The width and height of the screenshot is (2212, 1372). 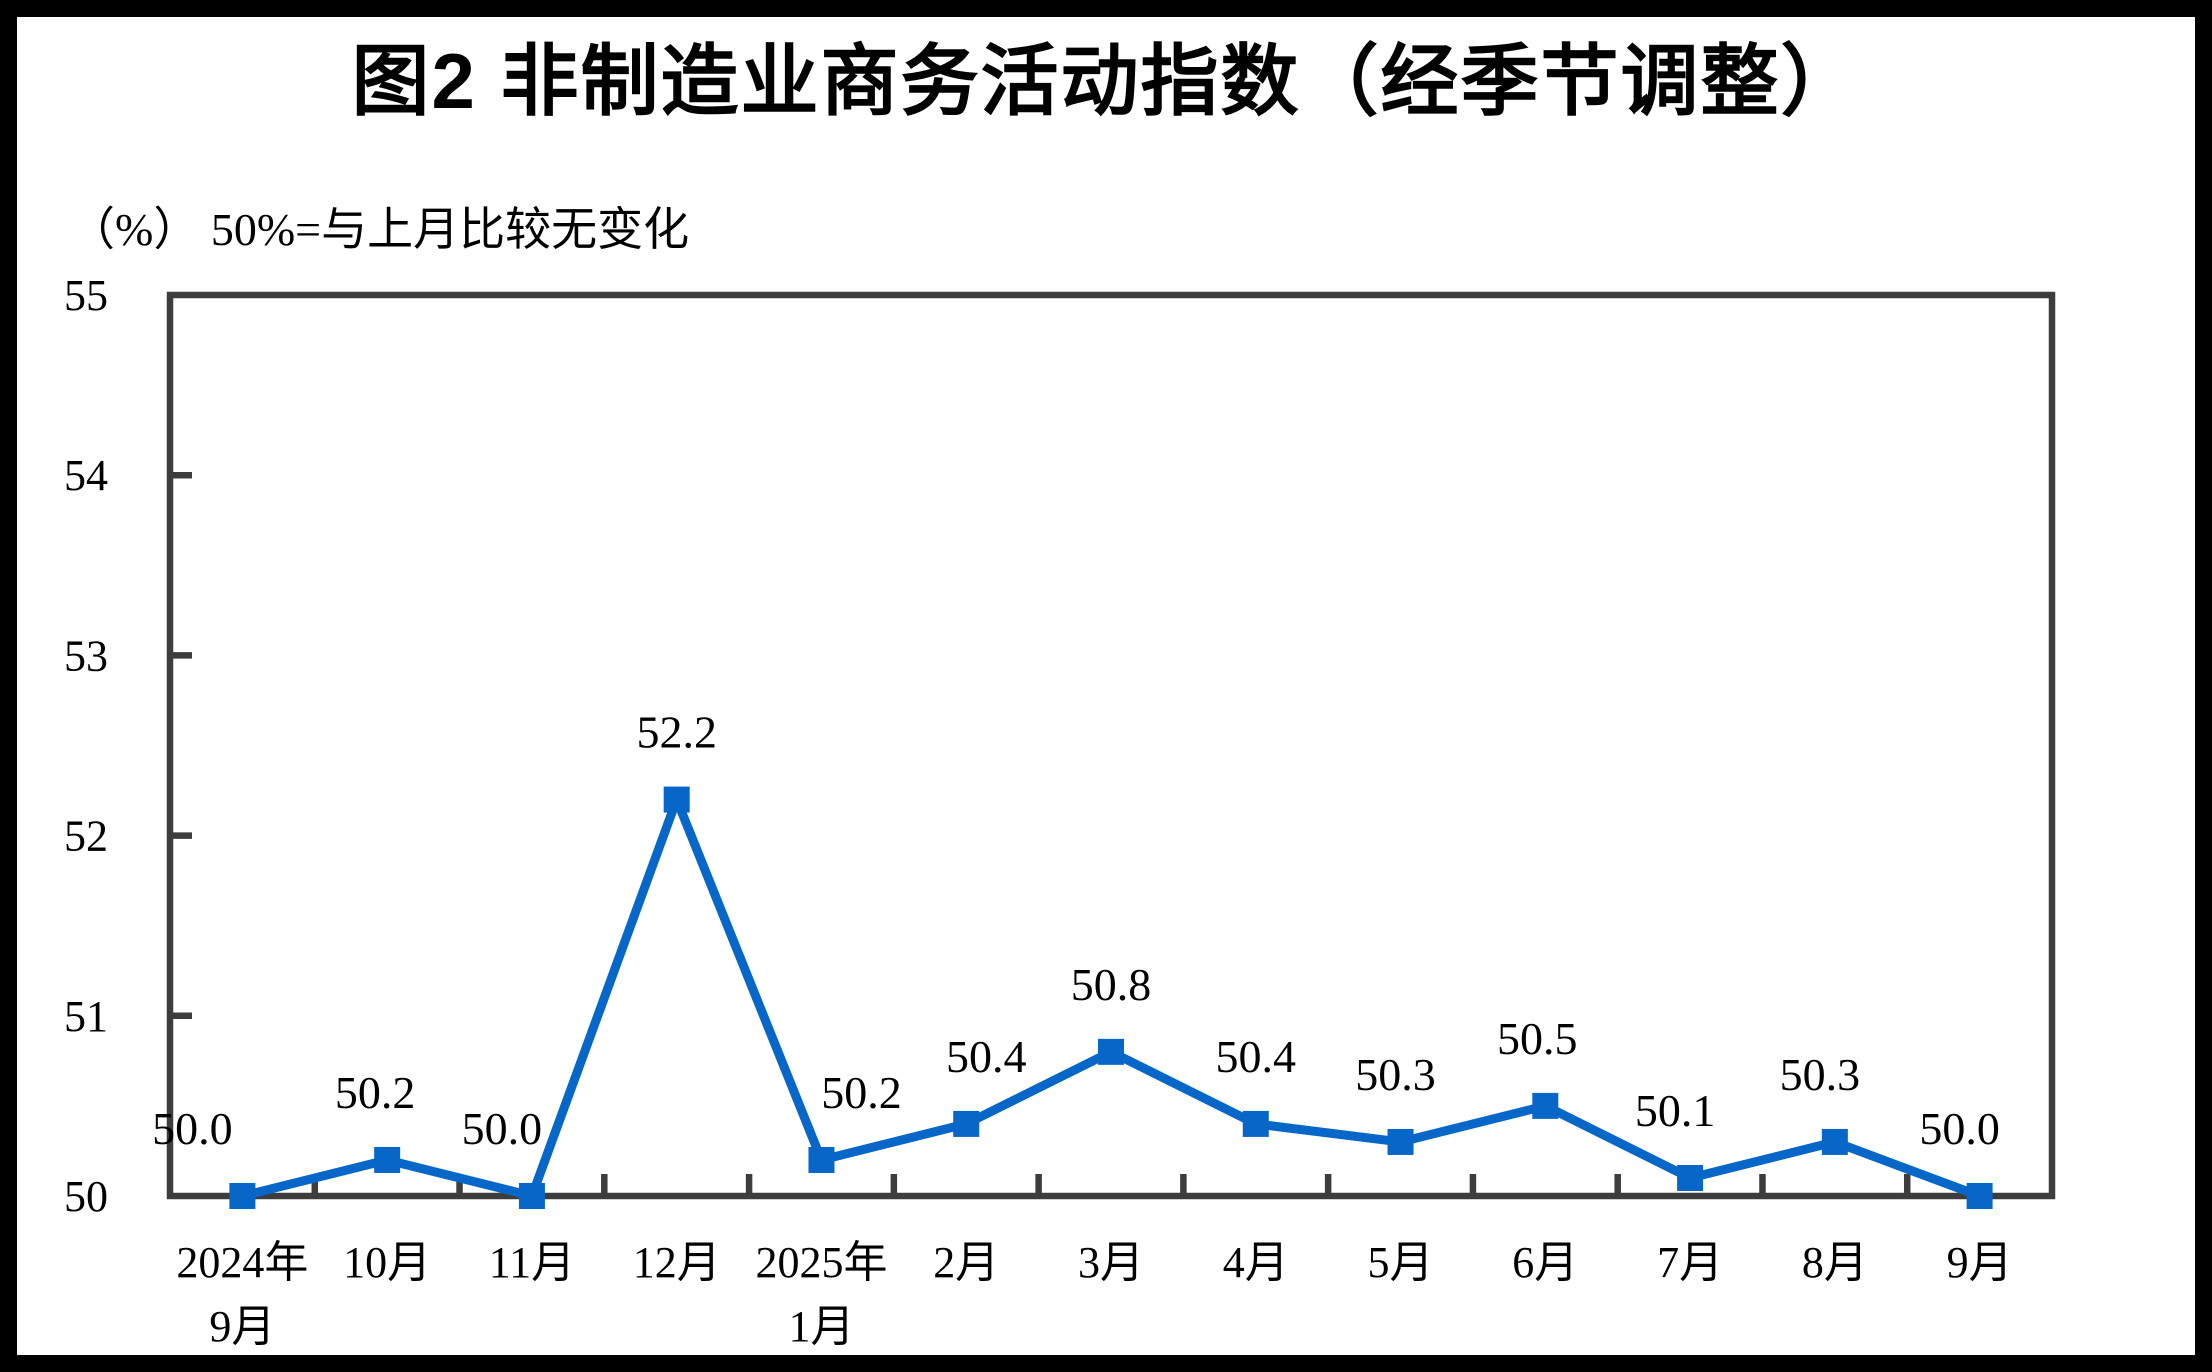 What do you see at coordinates (379, 229) in the screenshot?
I see `y-axis-unit-note: （%） 50%=与上月比较无变化` at bounding box center [379, 229].